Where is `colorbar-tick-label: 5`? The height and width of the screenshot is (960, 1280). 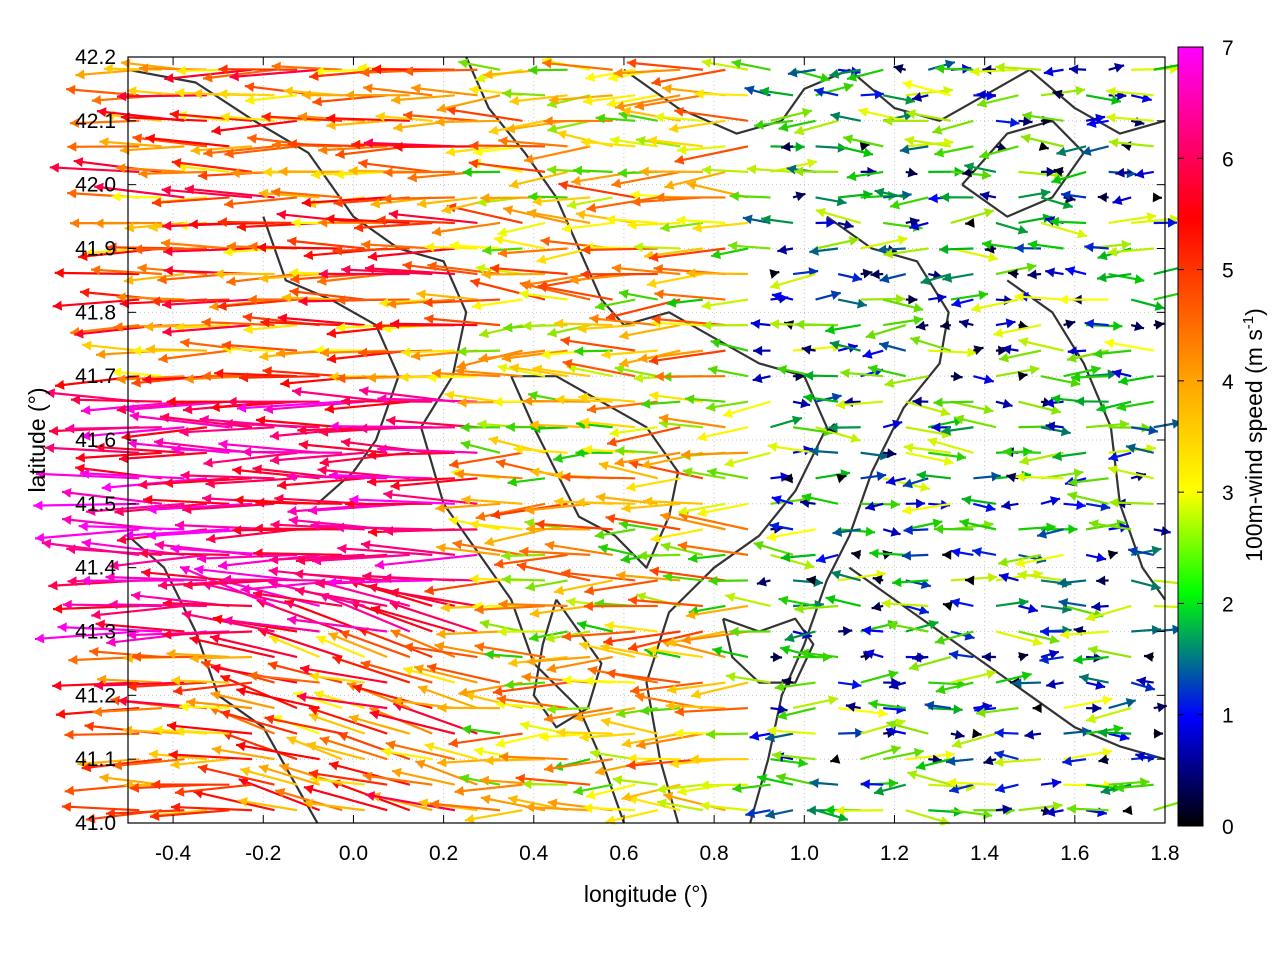 colorbar-tick-label: 5 is located at coordinates (1228, 271).